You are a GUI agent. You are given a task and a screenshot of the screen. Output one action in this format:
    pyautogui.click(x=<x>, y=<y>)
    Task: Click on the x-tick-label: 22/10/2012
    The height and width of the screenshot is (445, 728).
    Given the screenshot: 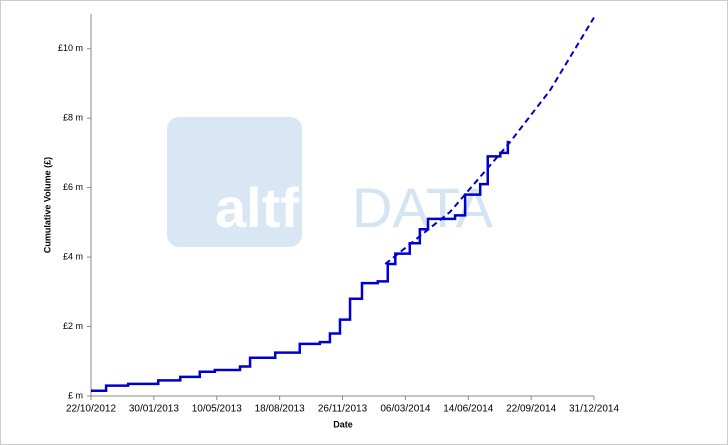 What is the action you would take?
    pyautogui.click(x=91, y=409)
    